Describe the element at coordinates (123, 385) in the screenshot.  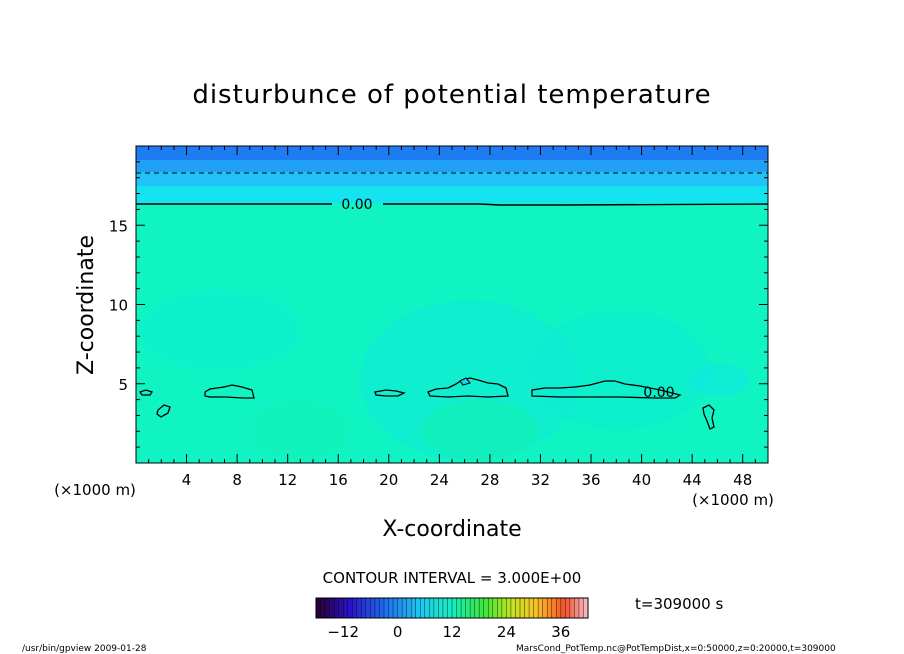
I see `y-tick-label: 5` at that location.